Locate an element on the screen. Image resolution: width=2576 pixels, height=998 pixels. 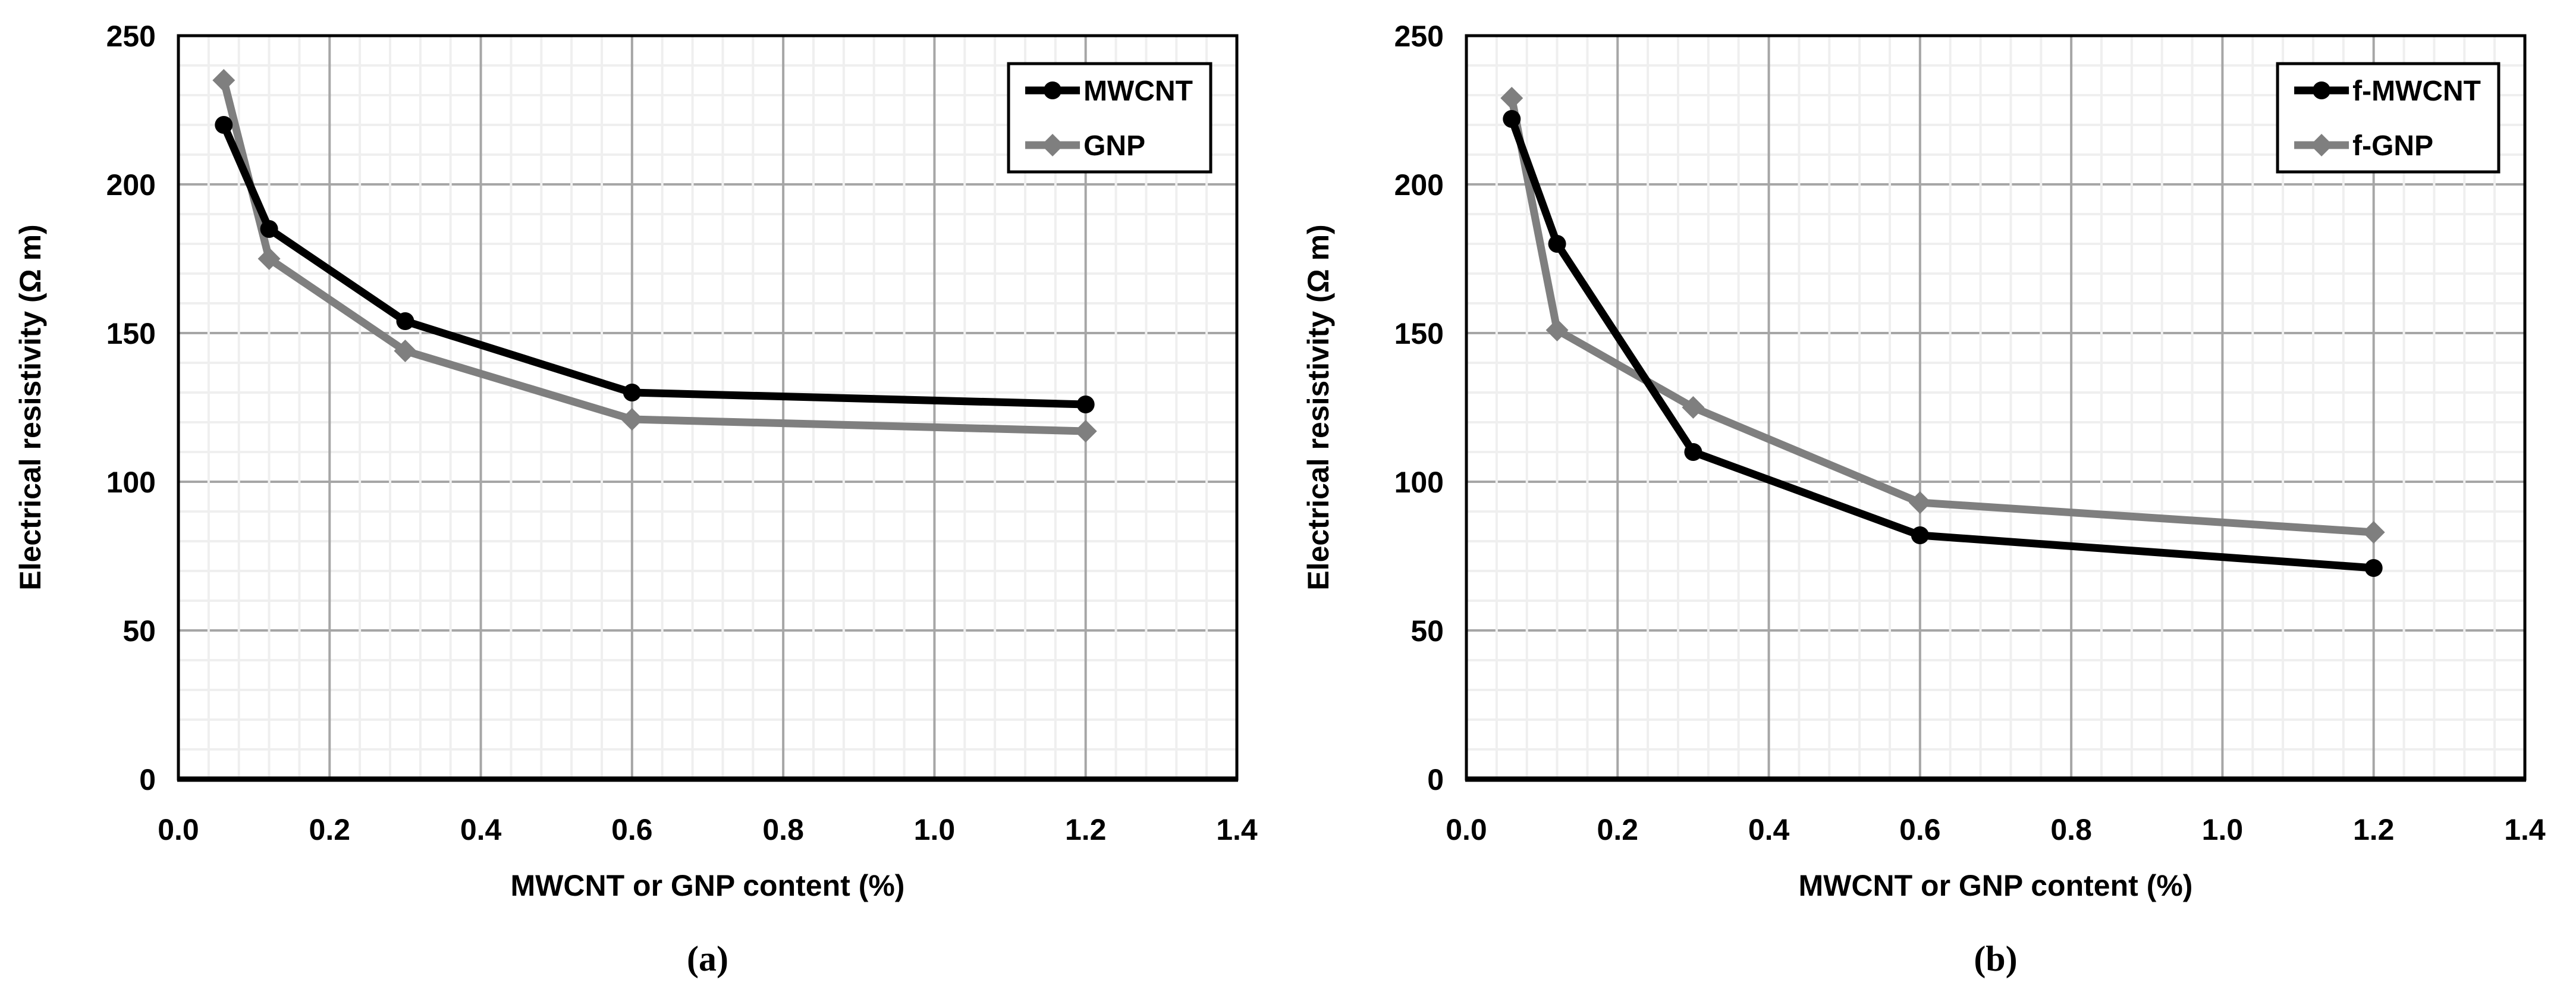
legend-label: MWCNT is located at coordinates (1138, 91).